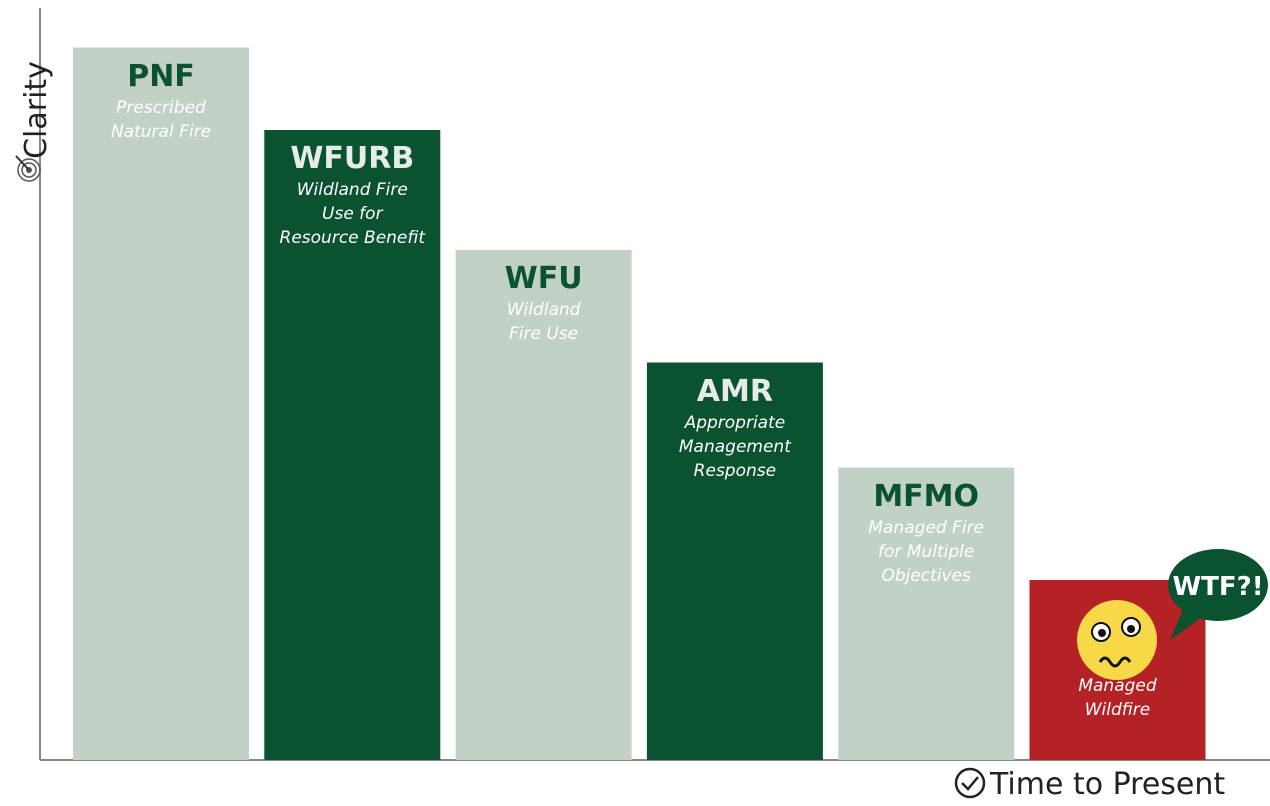  I want to click on bar-title: PNF, so click(161, 76).